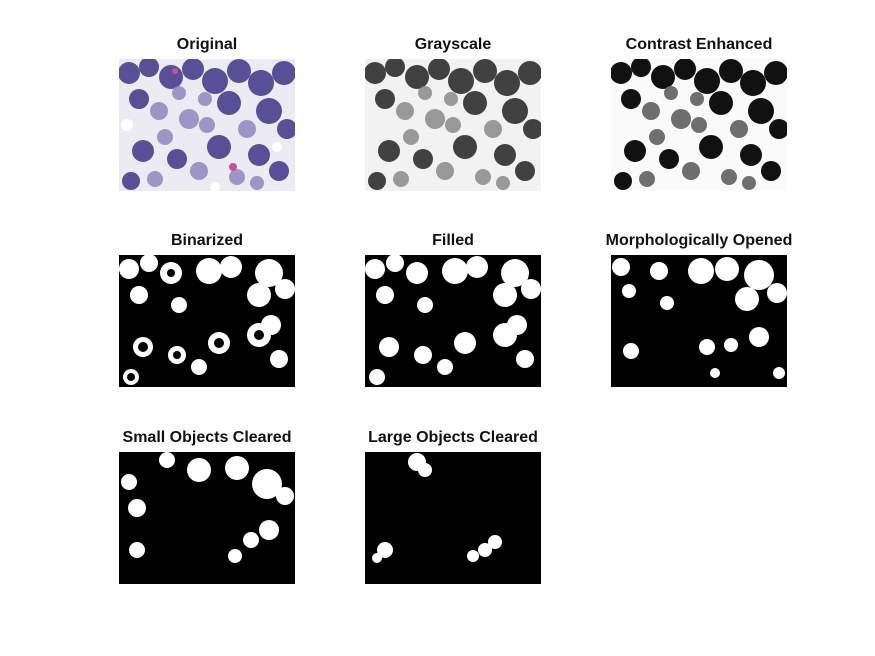 This screenshot has width=875, height=656. Describe the element at coordinates (207, 44) in the screenshot. I see `panel-title: Original` at that location.